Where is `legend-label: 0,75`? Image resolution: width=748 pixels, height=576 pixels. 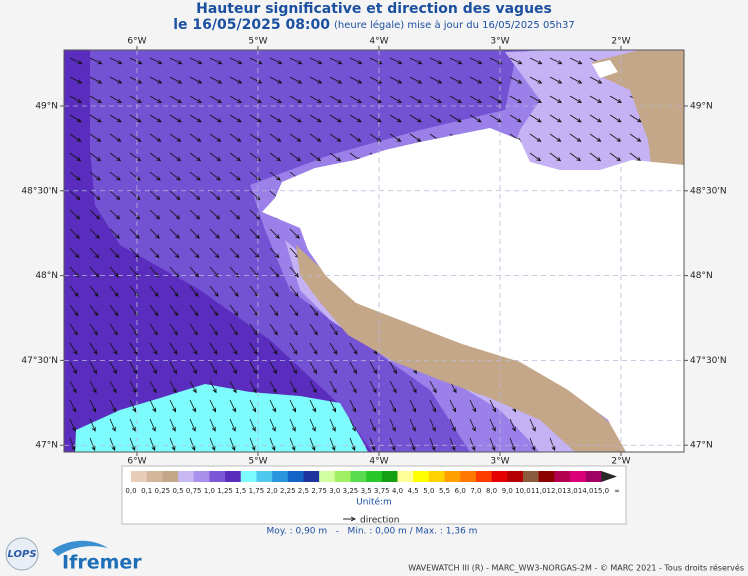
legend-label: 0,75 is located at coordinates (194, 491).